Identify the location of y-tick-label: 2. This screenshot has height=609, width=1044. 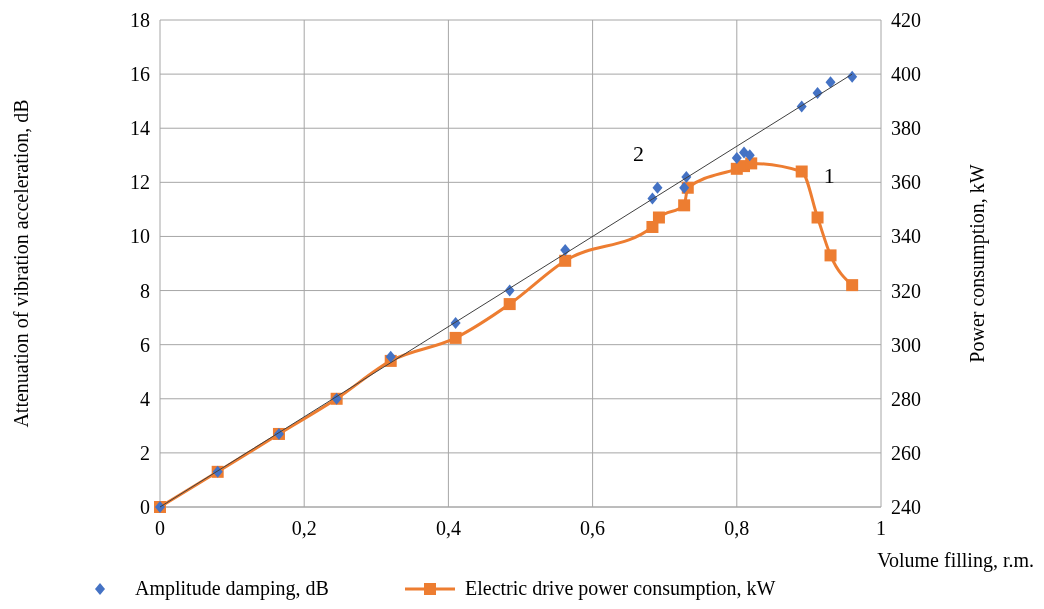
(145, 452).